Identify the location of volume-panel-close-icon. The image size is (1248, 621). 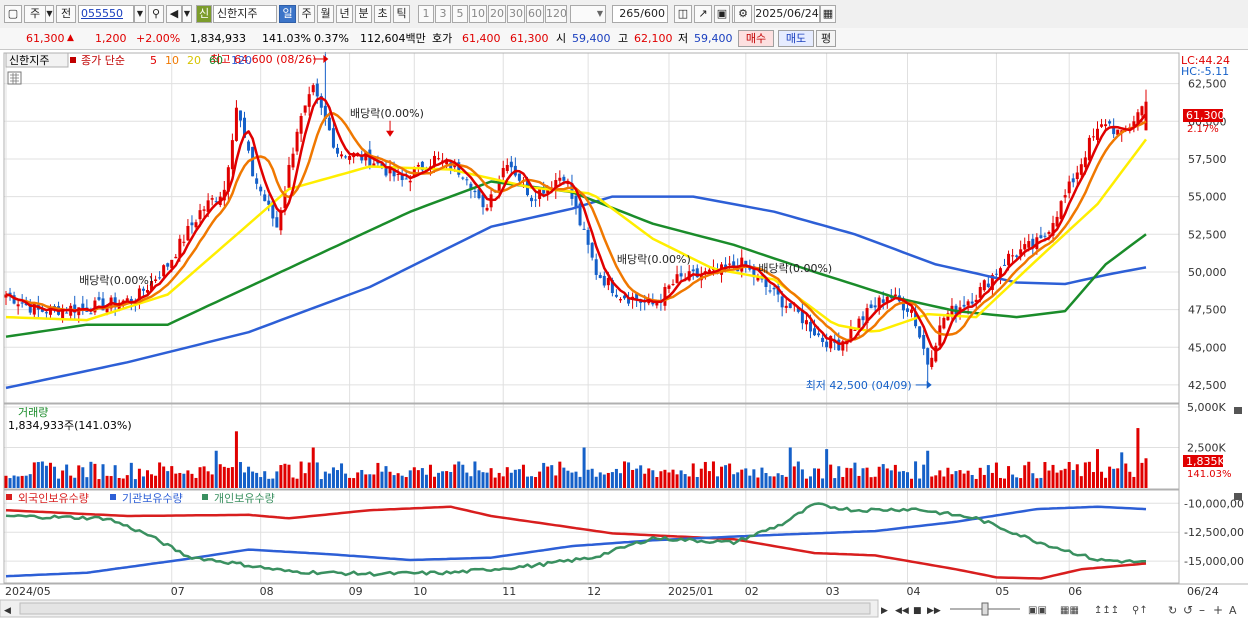
(1238, 410).